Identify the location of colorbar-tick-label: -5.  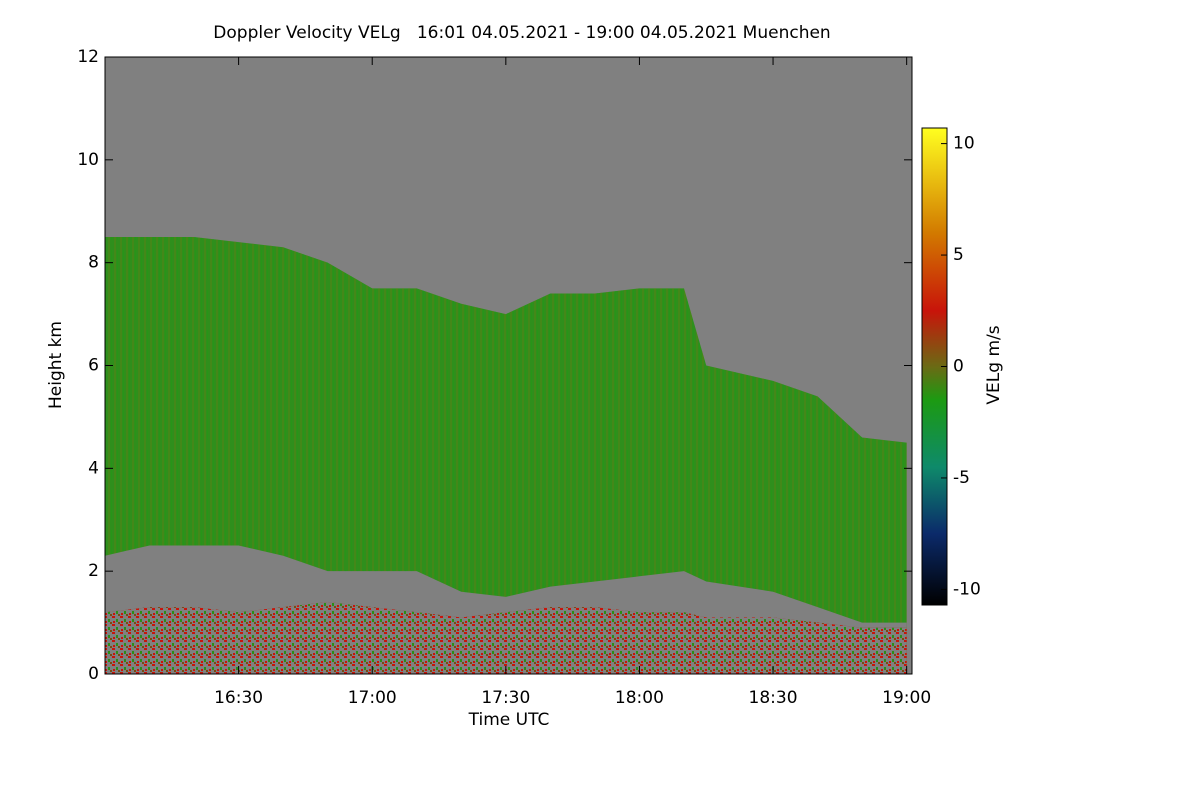
(961, 478).